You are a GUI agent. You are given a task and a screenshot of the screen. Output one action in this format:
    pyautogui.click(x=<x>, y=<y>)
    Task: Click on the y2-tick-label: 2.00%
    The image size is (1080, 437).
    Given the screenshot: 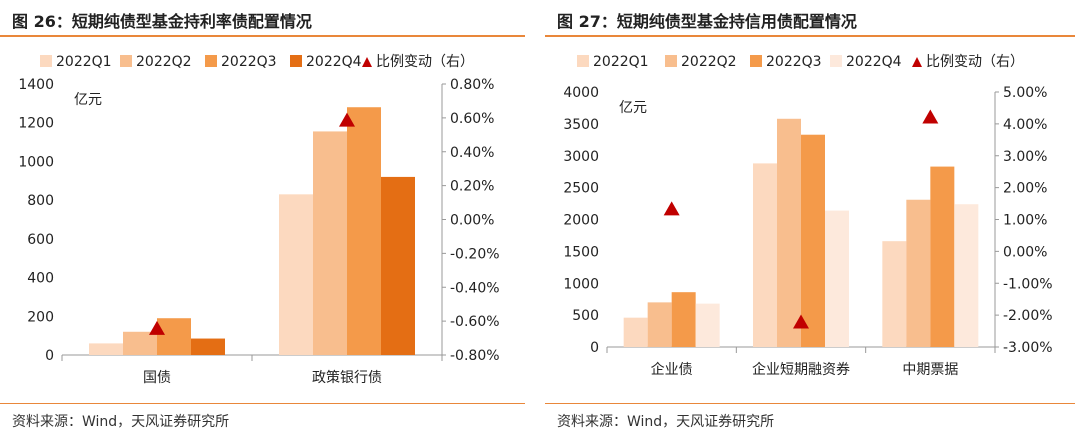 What is the action you would take?
    pyautogui.click(x=1025, y=189)
    